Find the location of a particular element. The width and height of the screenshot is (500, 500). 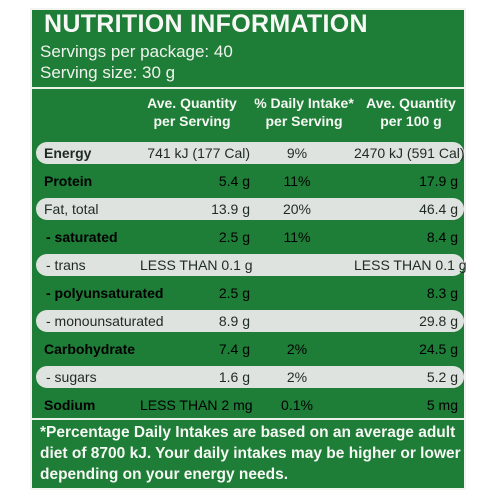

per-100g-value: 46.4 g is located at coordinates (438, 209).